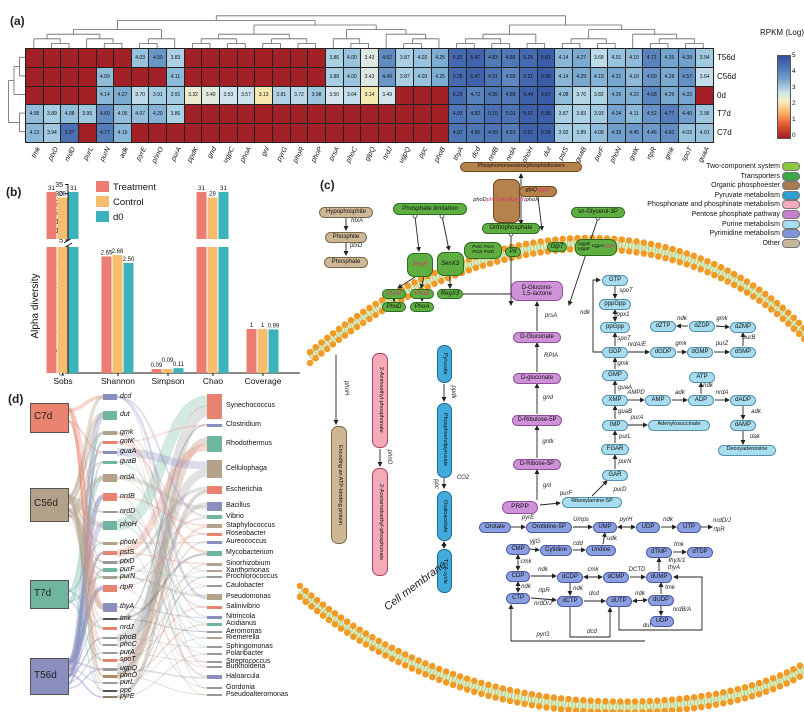  Describe the element at coordinates (251, 405) in the screenshot. I see `sankey-taxa-label: Synechococcus` at that location.